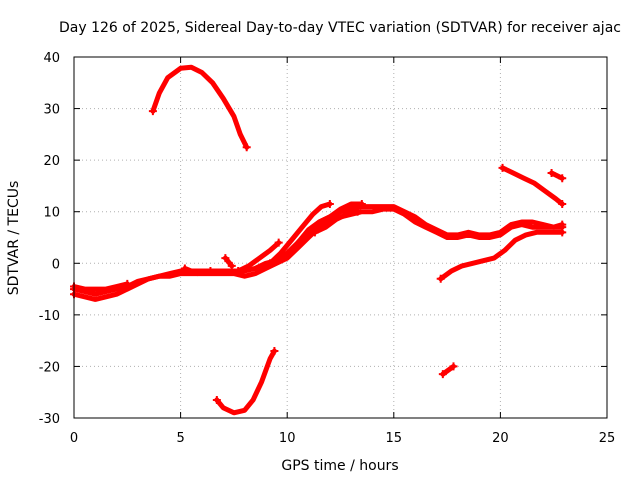  What do you see at coordinates (339, 466) in the screenshot?
I see `x-axis-label: GPS time / hours` at bounding box center [339, 466].